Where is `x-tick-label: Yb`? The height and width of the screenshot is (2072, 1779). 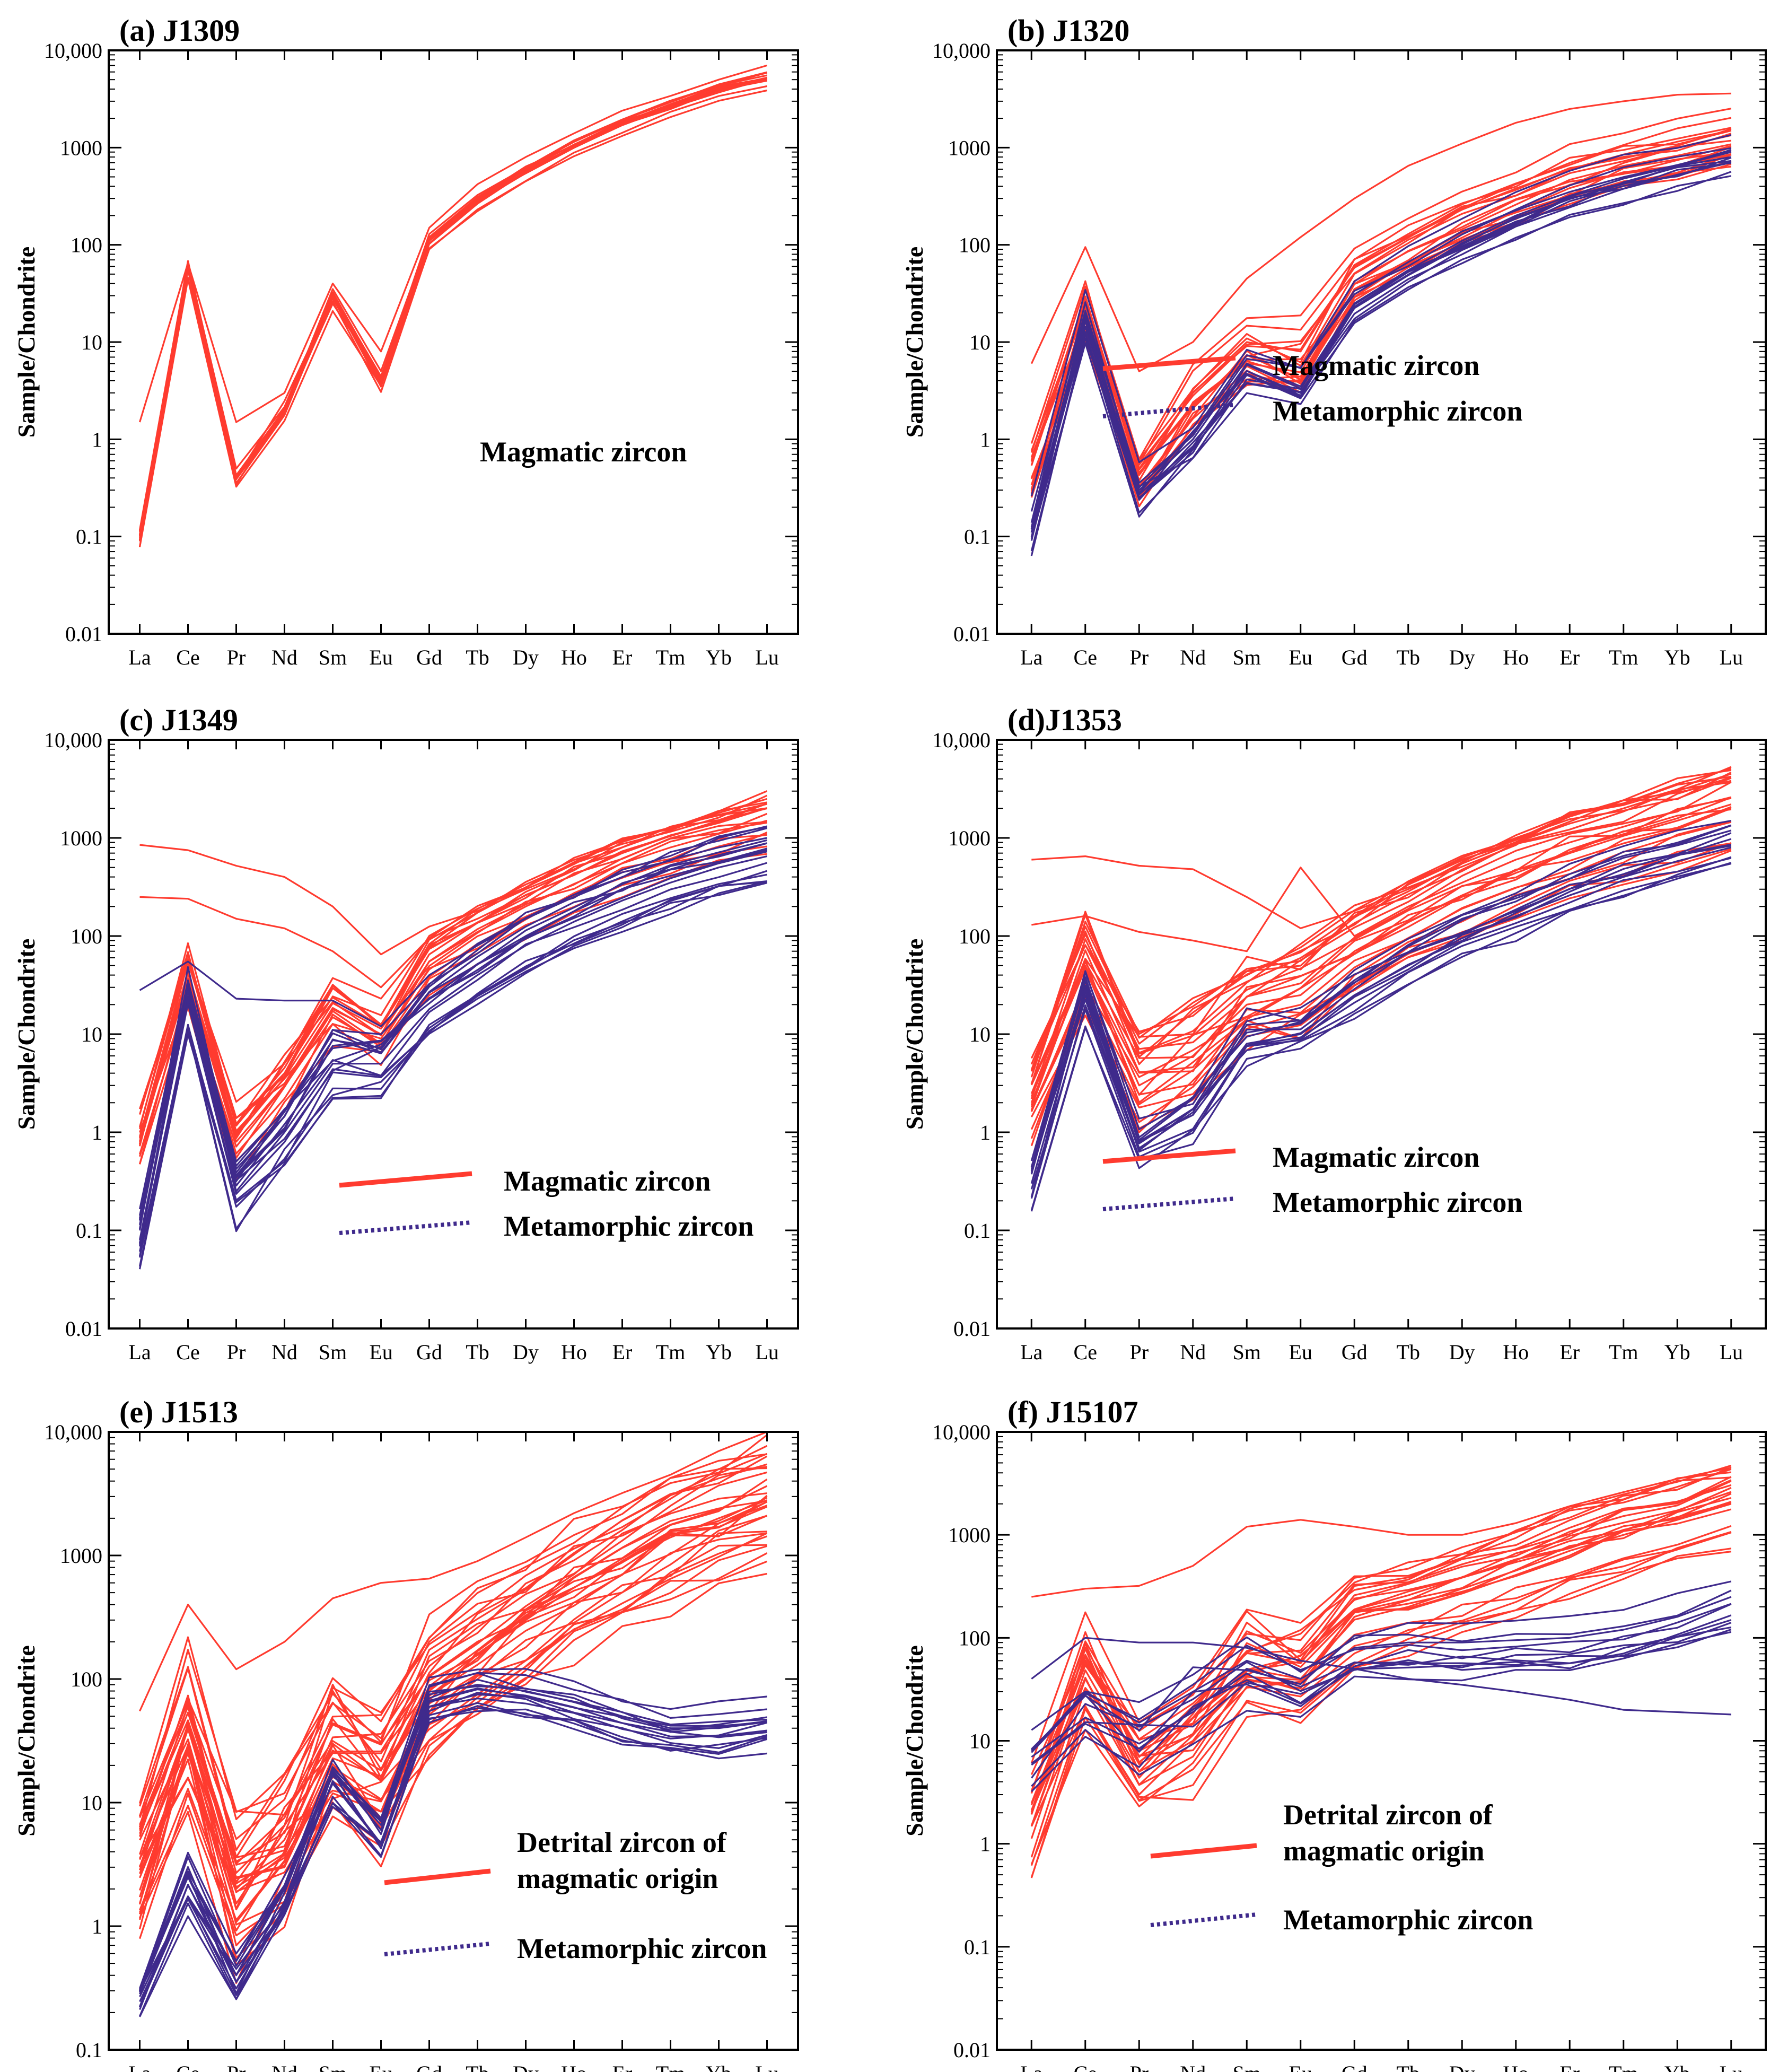 x-tick-label: Yb is located at coordinates (1677, 1352).